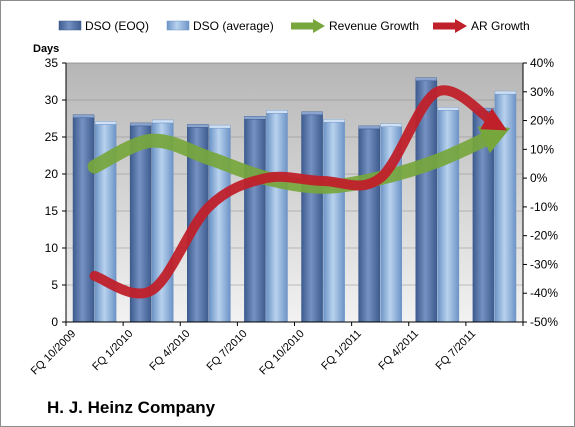  I want to click on y-tick-label: 30, so click(52, 100).